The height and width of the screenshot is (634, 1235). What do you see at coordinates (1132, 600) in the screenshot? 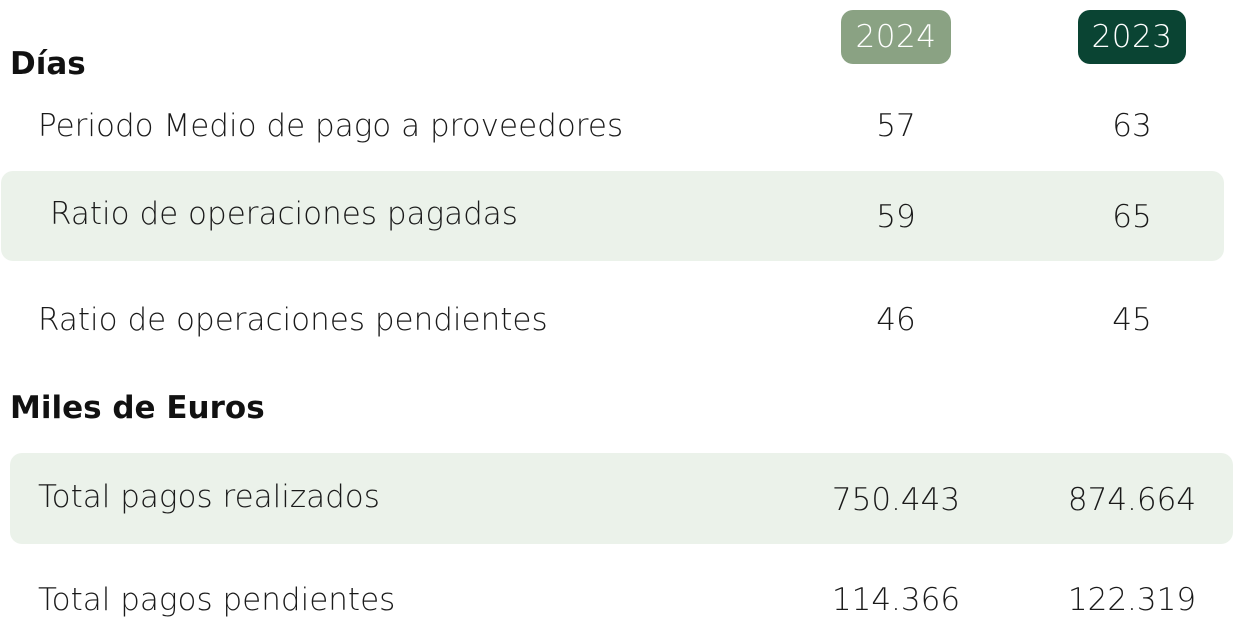
I see `value-2023: 122.319` at bounding box center [1132, 600].